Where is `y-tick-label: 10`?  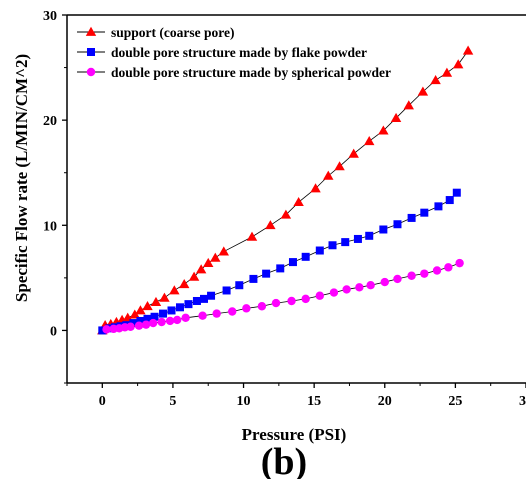 y-tick-label: 10 is located at coordinates (50, 226).